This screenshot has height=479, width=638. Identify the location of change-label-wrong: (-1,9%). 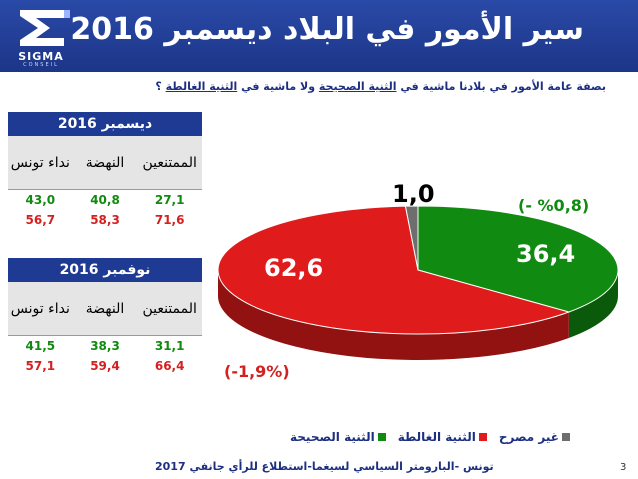
(257, 371).